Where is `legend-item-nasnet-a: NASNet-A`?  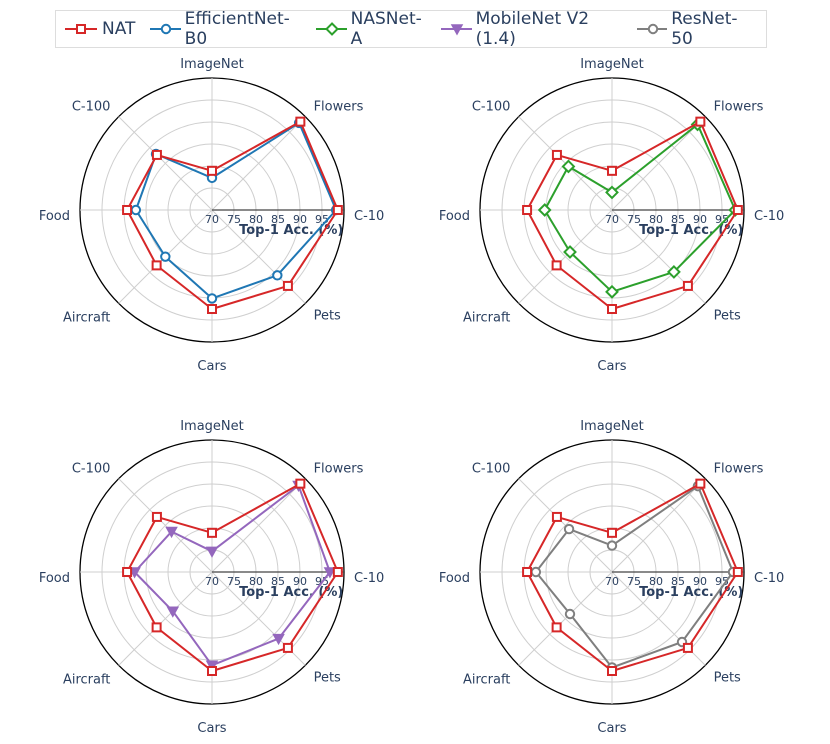
legend-item-nasnet-a: NASNet-A is located at coordinates (370, 29).